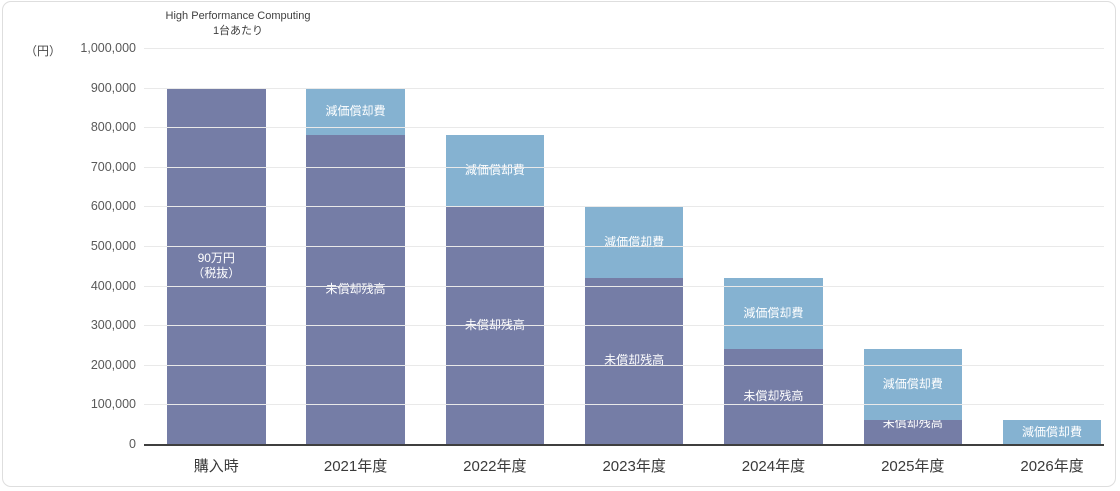 This screenshot has width=1120, height=491. What do you see at coordinates (113, 364) in the screenshot?
I see `y-tick-label: 200,000` at bounding box center [113, 364].